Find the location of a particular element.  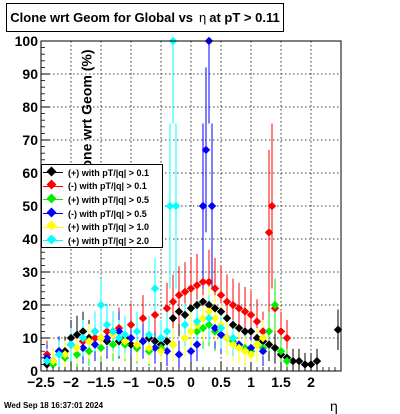

x-tick-label: 0 is located at coordinates (191, 382).